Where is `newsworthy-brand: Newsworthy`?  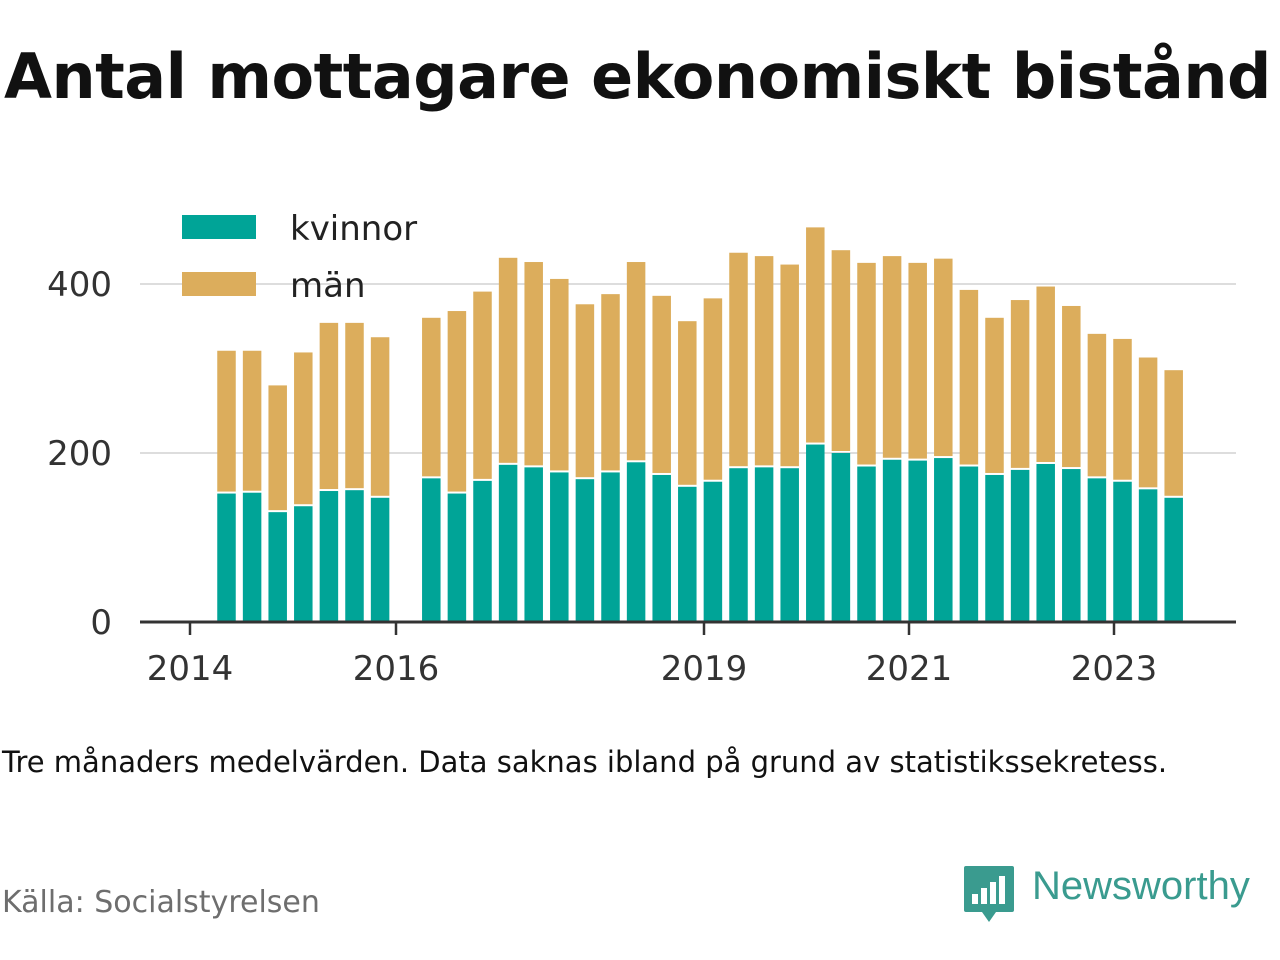
newsworthy-brand: Newsworthy is located at coordinates (1120, 894).